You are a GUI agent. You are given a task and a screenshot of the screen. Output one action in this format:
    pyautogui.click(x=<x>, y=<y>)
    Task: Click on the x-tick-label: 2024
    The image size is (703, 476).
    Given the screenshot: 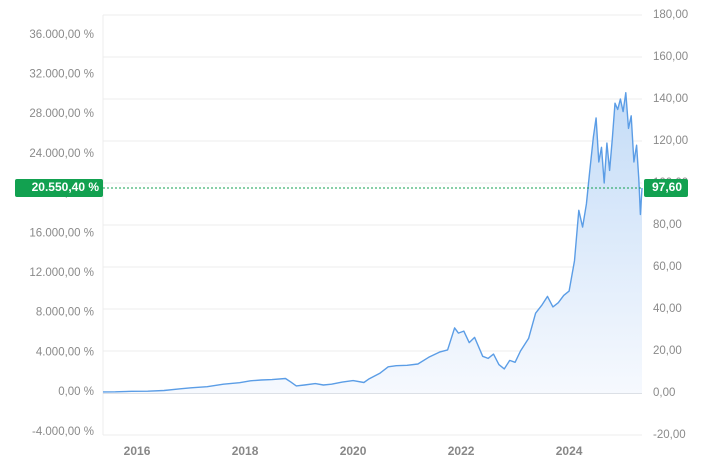 What is the action you would take?
    pyautogui.click(x=569, y=451)
    